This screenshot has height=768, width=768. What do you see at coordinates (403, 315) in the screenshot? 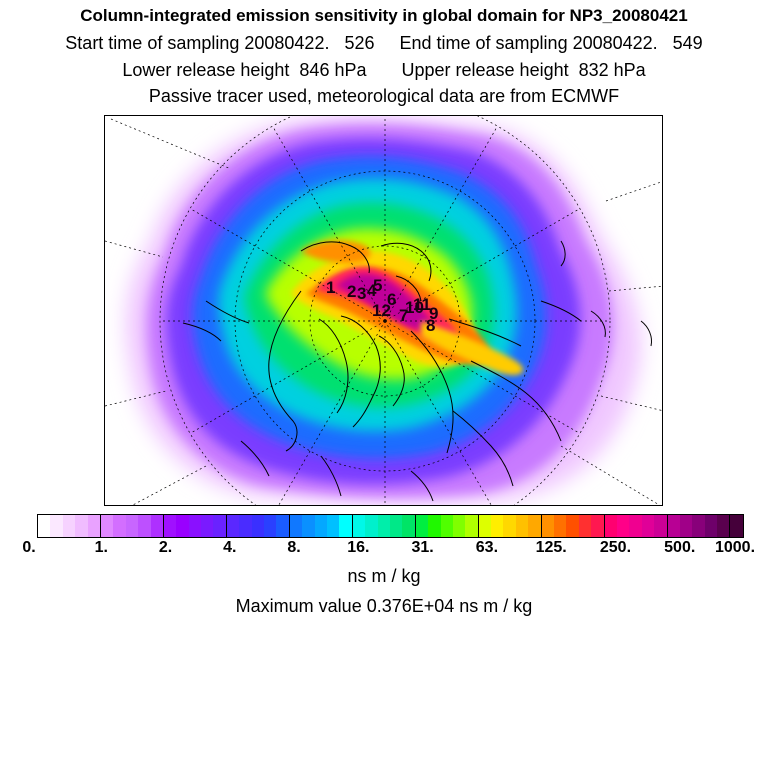
I see `receptor-label: 7` at bounding box center [403, 315].